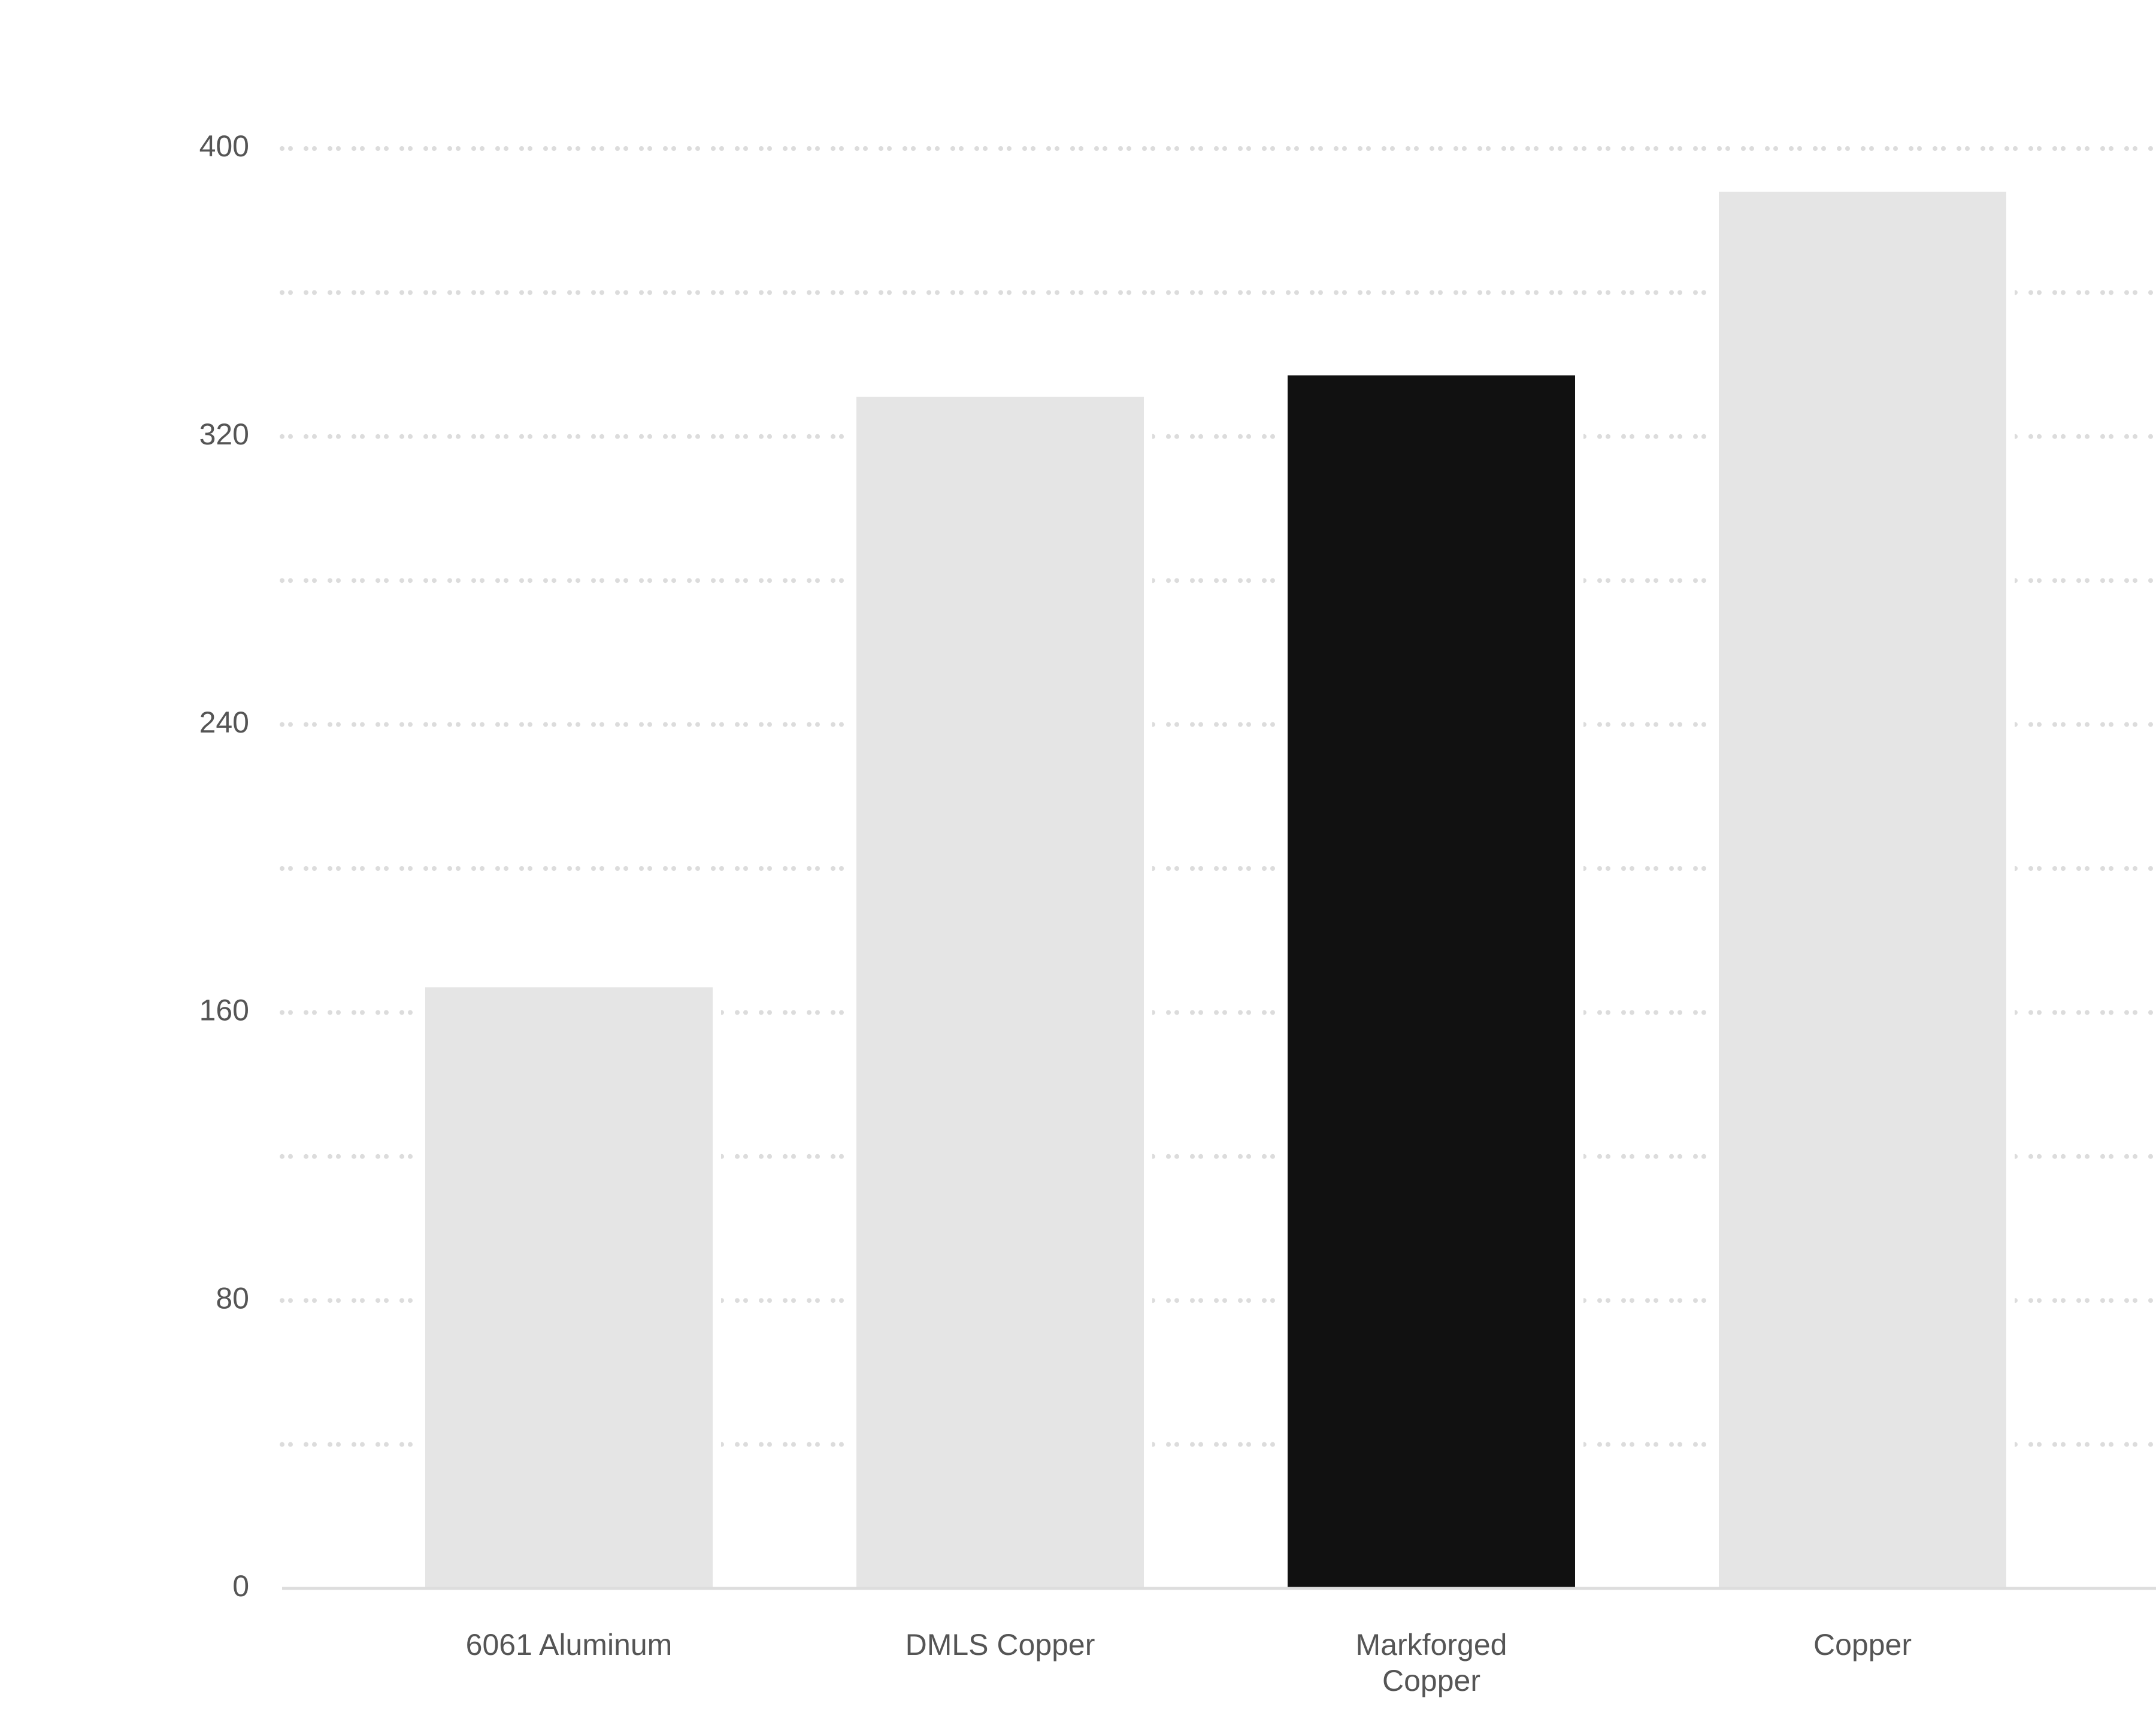  Describe the element at coordinates (224, 146) in the screenshot. I see `y-tick-label: 400` at that location.